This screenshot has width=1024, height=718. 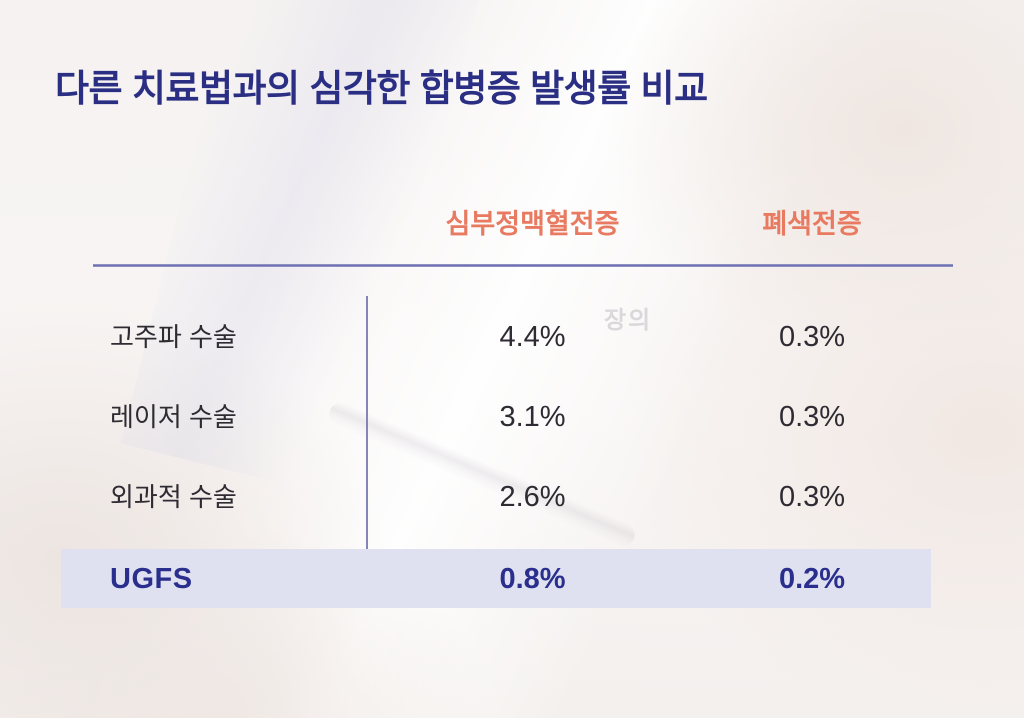 What do you see at coordinates (381, 88) in the screenshot?
I see `page-title: 다른 치료법과의 심각한 합병증 발생률 비교` at bounding box center [381, 88].